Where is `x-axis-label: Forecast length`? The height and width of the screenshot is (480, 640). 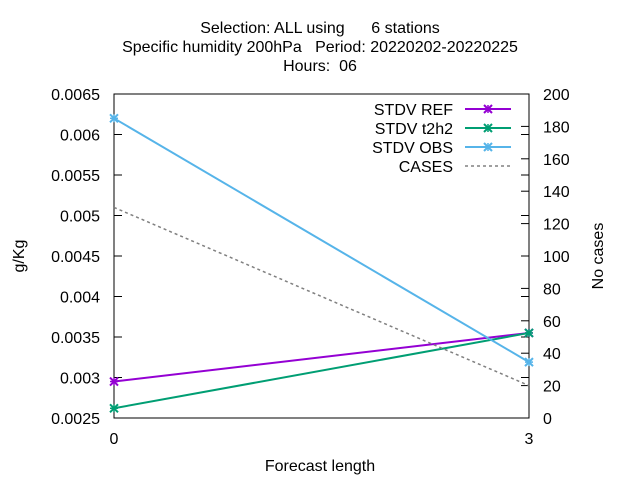
x-axis-label: Forecast length is located at coordinates (320, 466).